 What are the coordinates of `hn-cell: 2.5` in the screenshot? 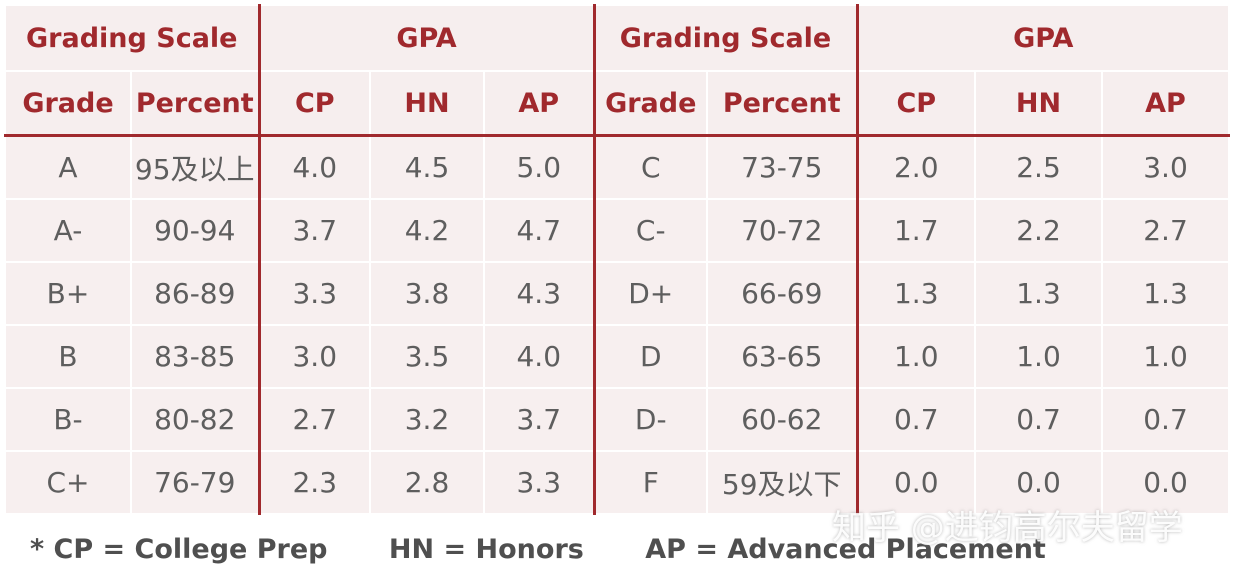 It's located at (1038, 167).